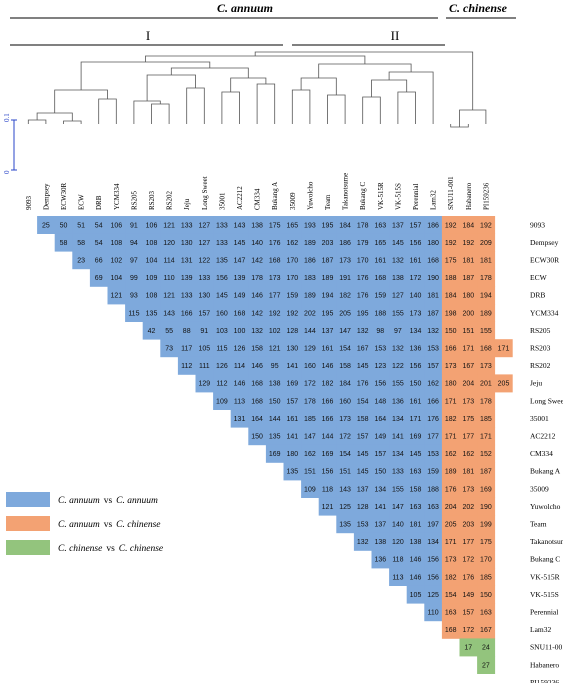 This screenshot has width=563, height=683. I want to click on matrix-cell-value: 117, so click(186, 349).